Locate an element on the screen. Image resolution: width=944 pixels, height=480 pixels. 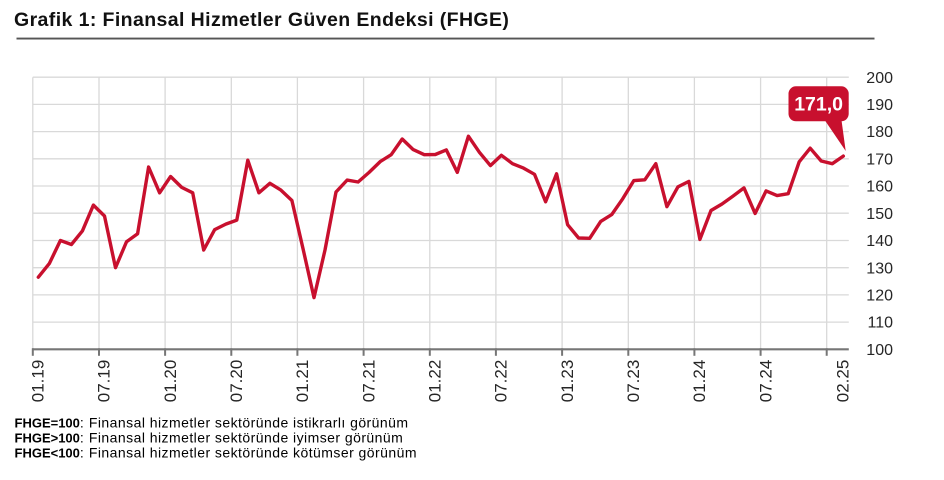
svg-text: 190 is located at coordinates (879, 105).